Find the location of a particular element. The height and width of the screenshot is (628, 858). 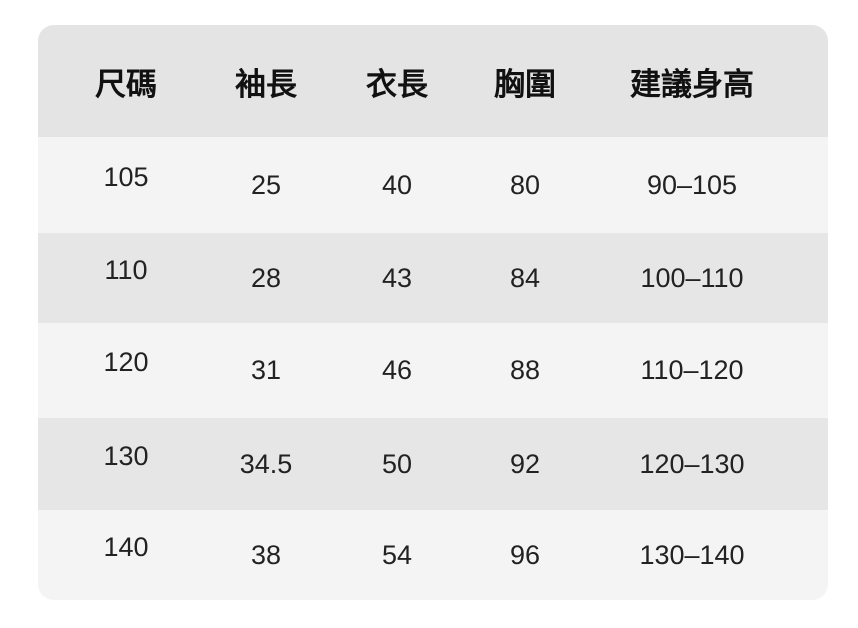

cell-chest: 92 is located at coordinates (525, 463).